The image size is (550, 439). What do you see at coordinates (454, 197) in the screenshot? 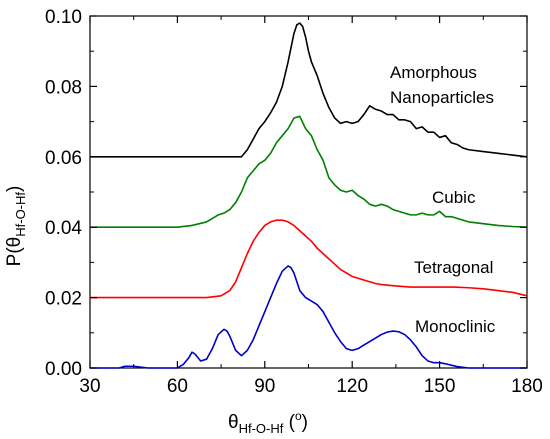
I see `annotation-cubic: Cubic` at bounding box center [454, 197].